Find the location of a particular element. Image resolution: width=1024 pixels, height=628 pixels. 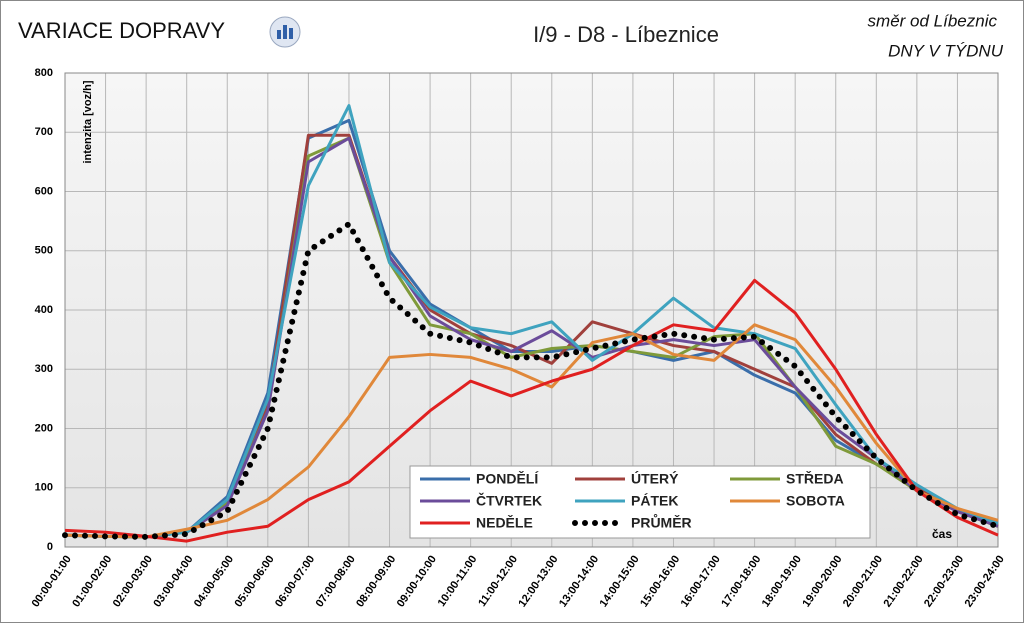

y-tick-label: 300 is located at coordinates (44, 369).